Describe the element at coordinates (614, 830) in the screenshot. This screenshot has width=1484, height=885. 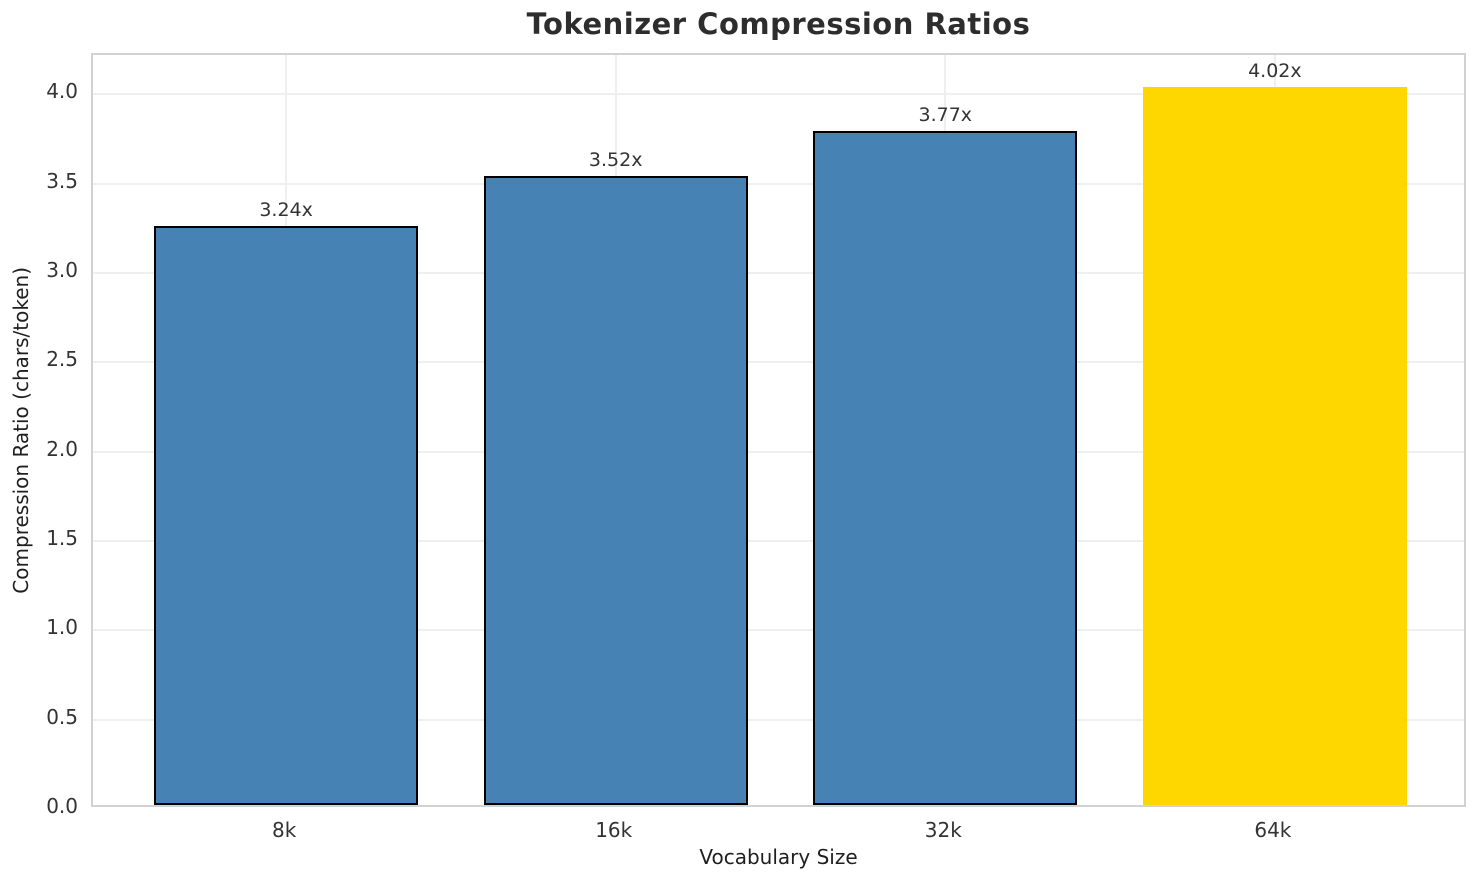
I see `x-tick-label-16k: 16k` at that location.